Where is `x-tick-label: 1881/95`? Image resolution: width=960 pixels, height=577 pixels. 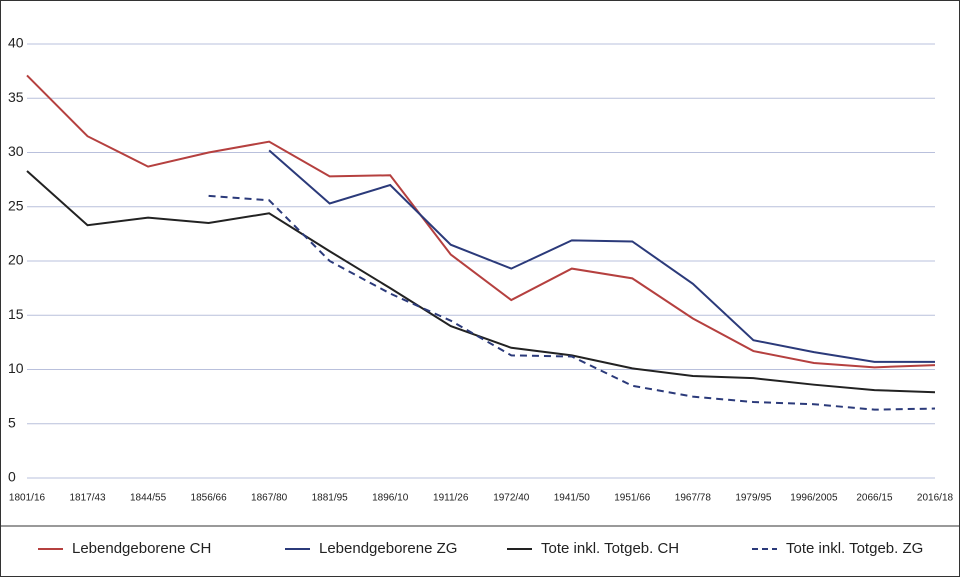 x-tick-label: 1881/95 is located at coordinates (330, 498).